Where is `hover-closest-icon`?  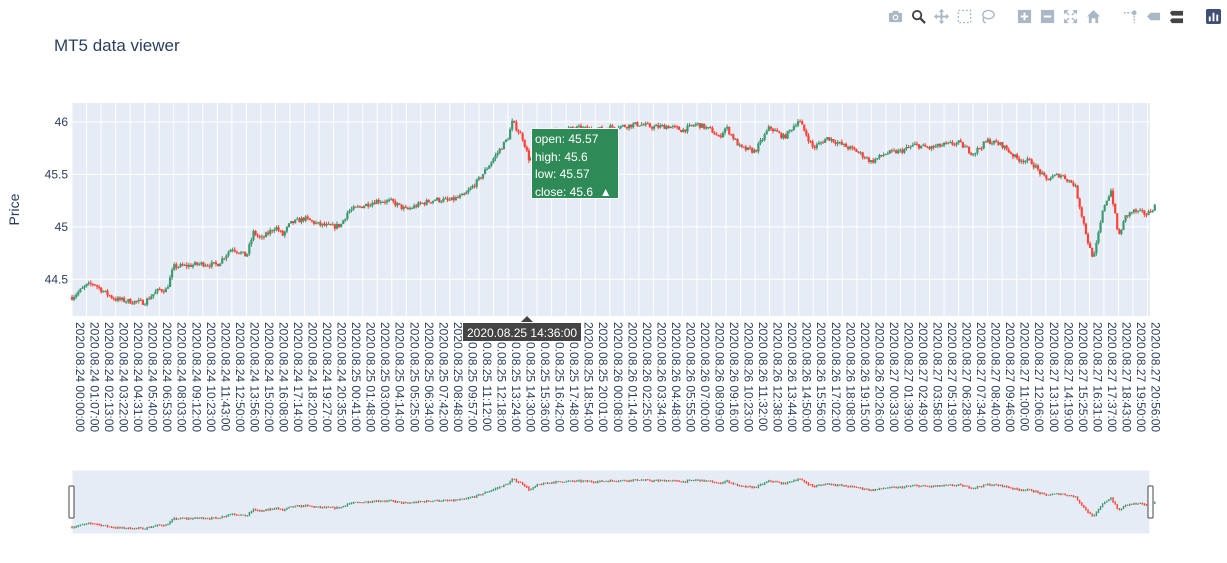
hover-closest-icon is located at coordinates (1153, 16).